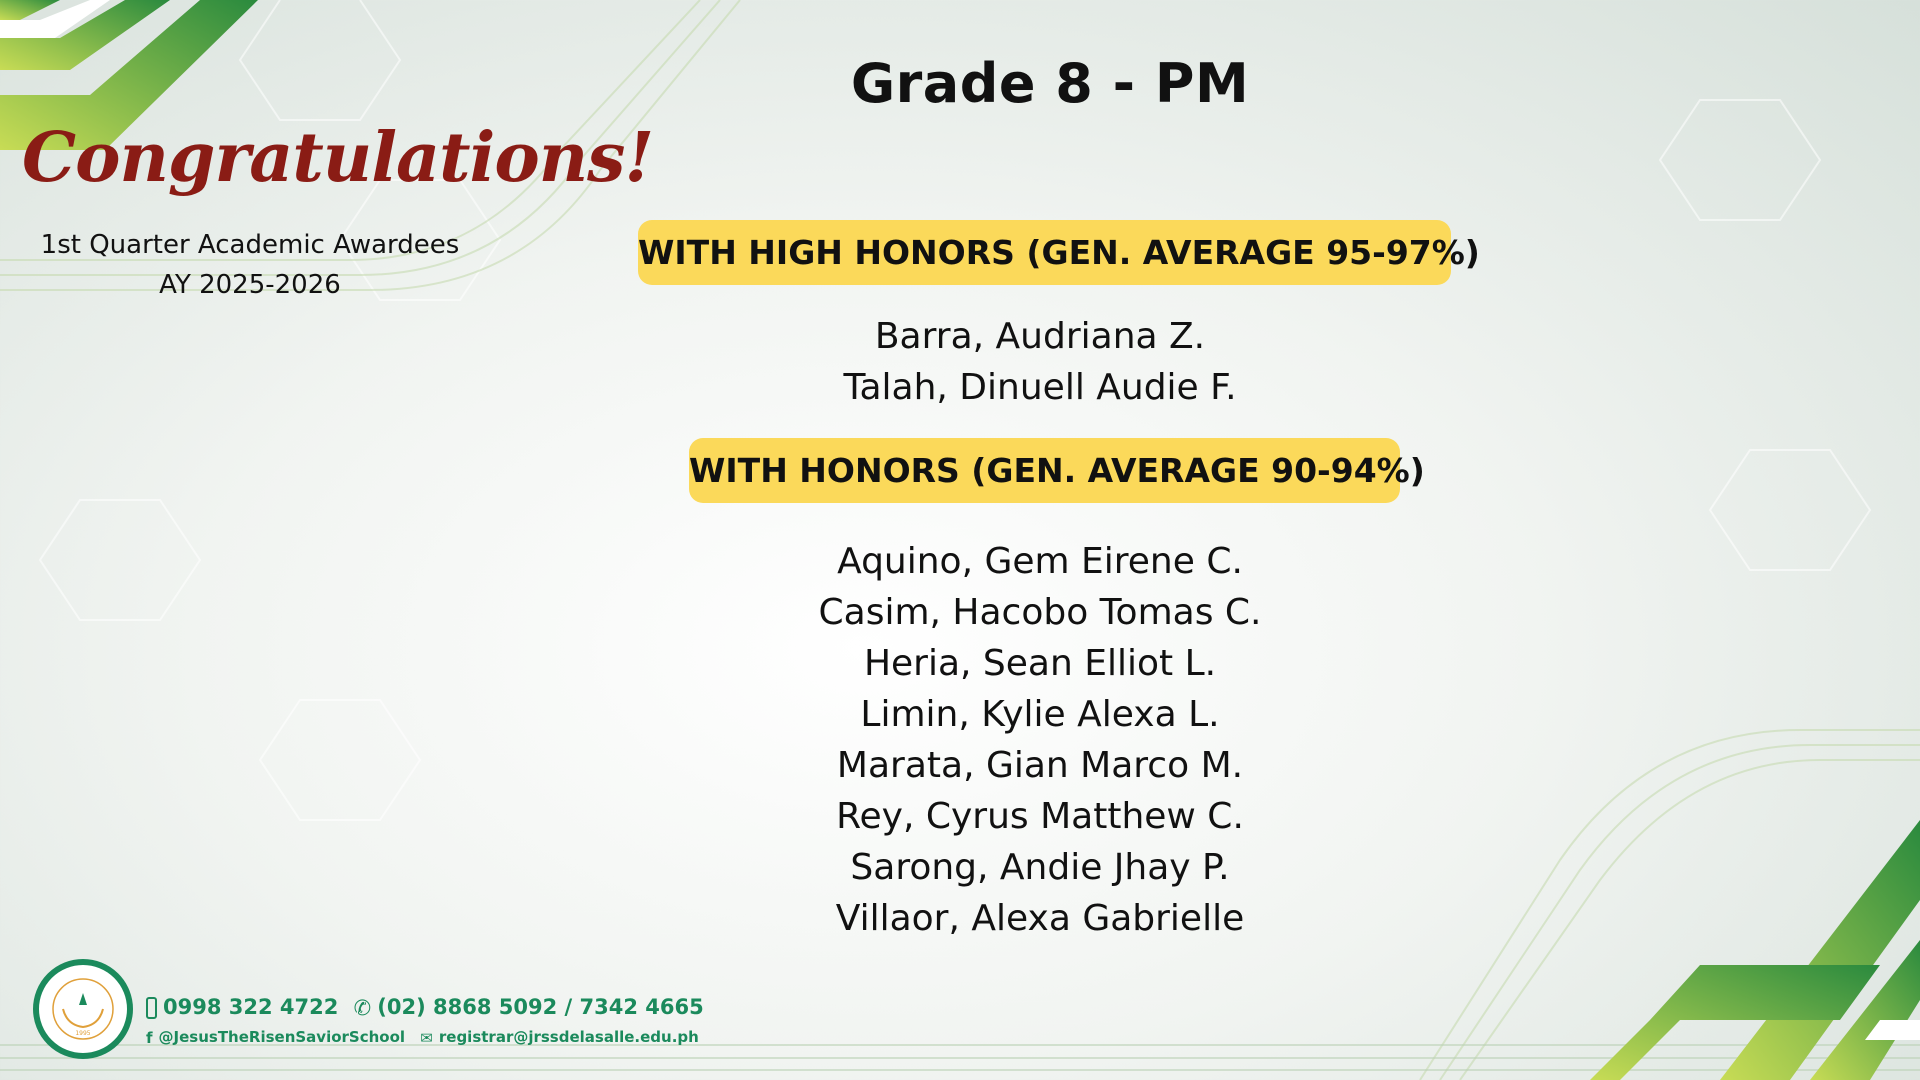 The height and width of the screenshot is (1080, 1920). What do you see at coordinates (282, 1037) in the screenshot?
I see `facebook-handle: @JesusTheRisenSaviorSchool` at bounding box center [282, 1037].